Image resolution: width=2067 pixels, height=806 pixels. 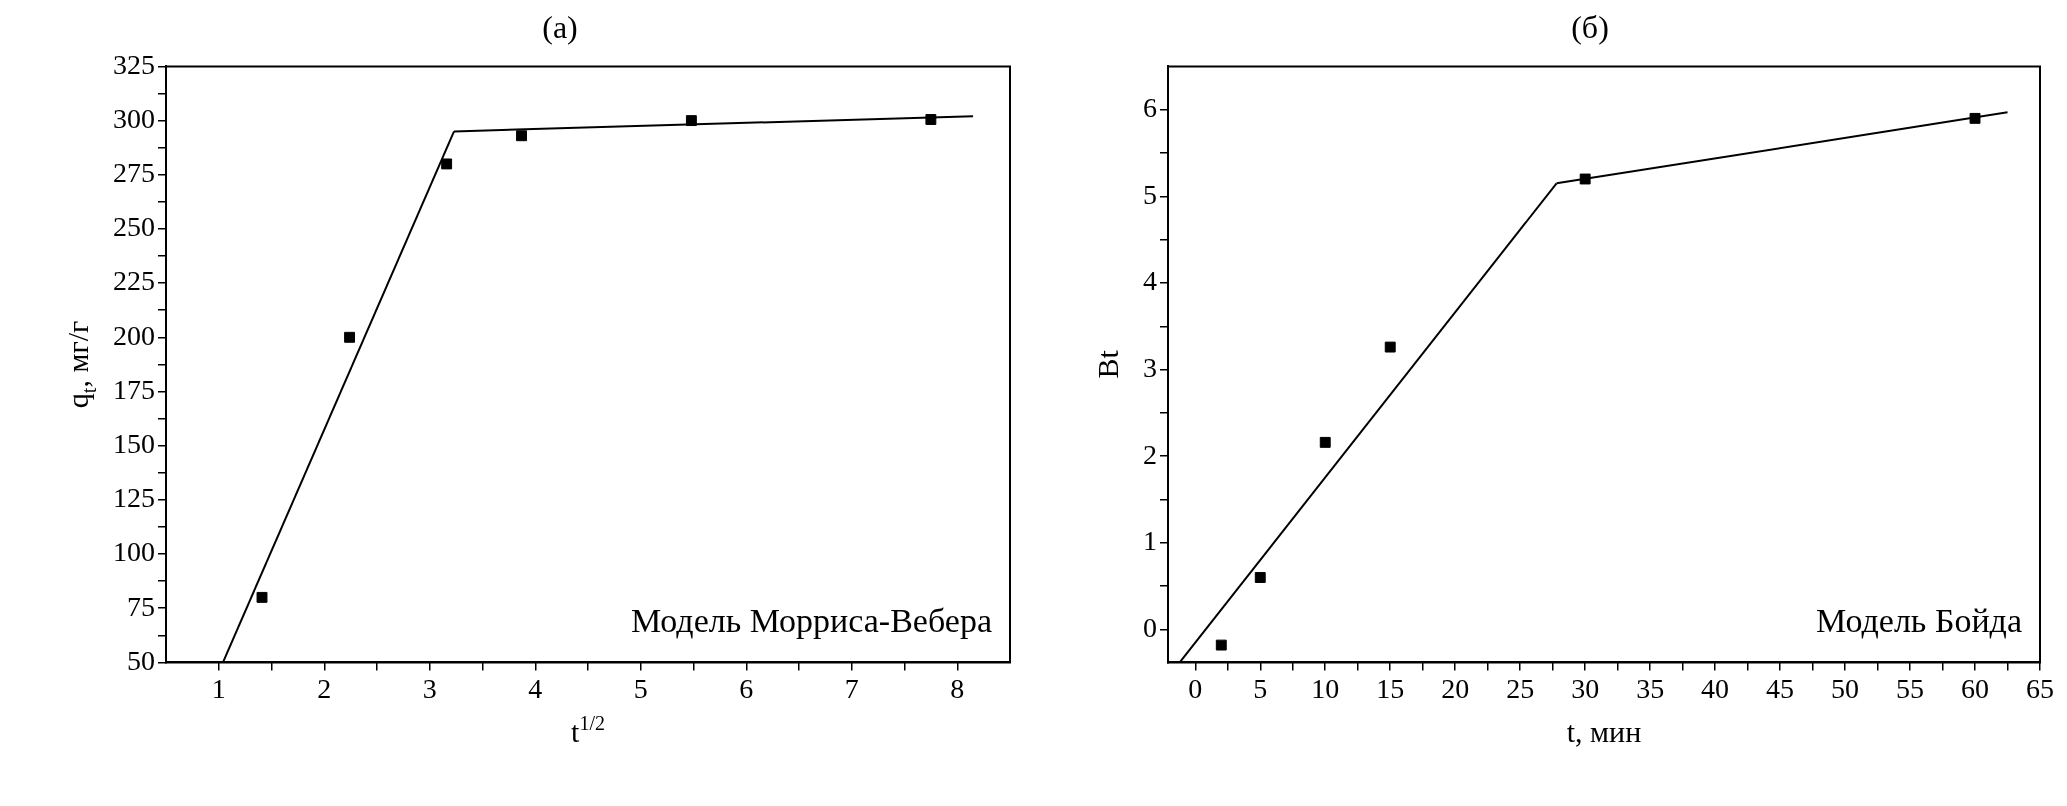 What do you see at coordinates (1715, 688) in the screenshot?
I see `x-tick-label: 40` at bounding box center [1715, 688].